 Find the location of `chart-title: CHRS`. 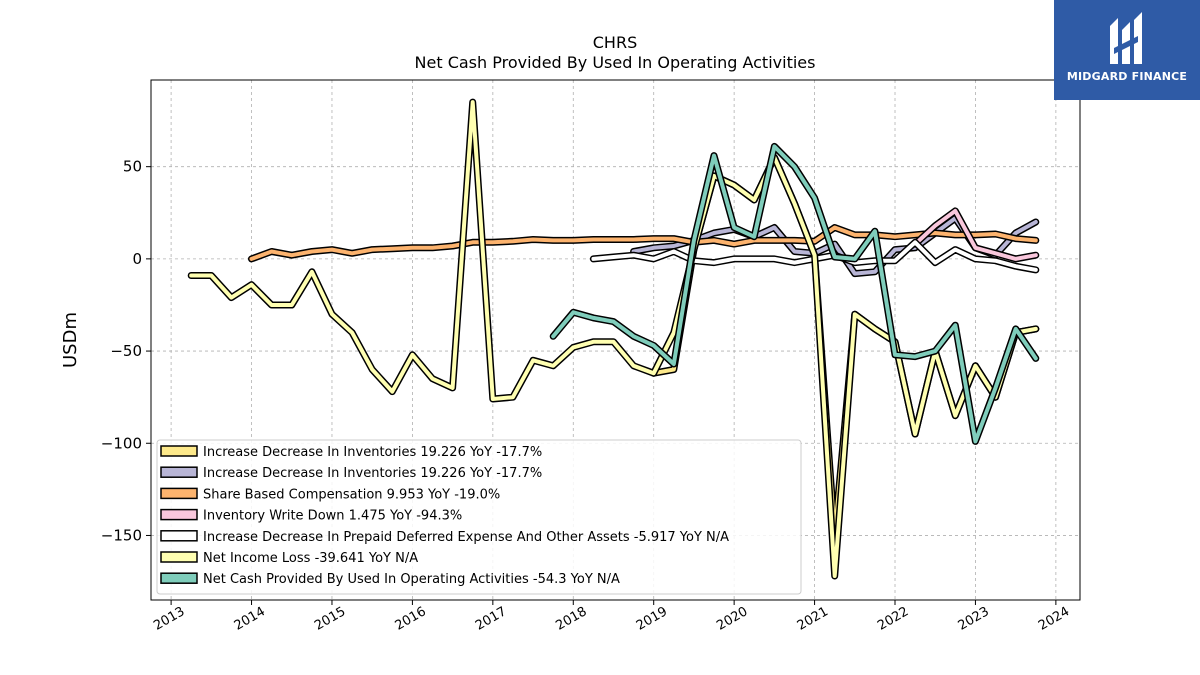

chart-title: CHRS is located at coordinates (615, 42).